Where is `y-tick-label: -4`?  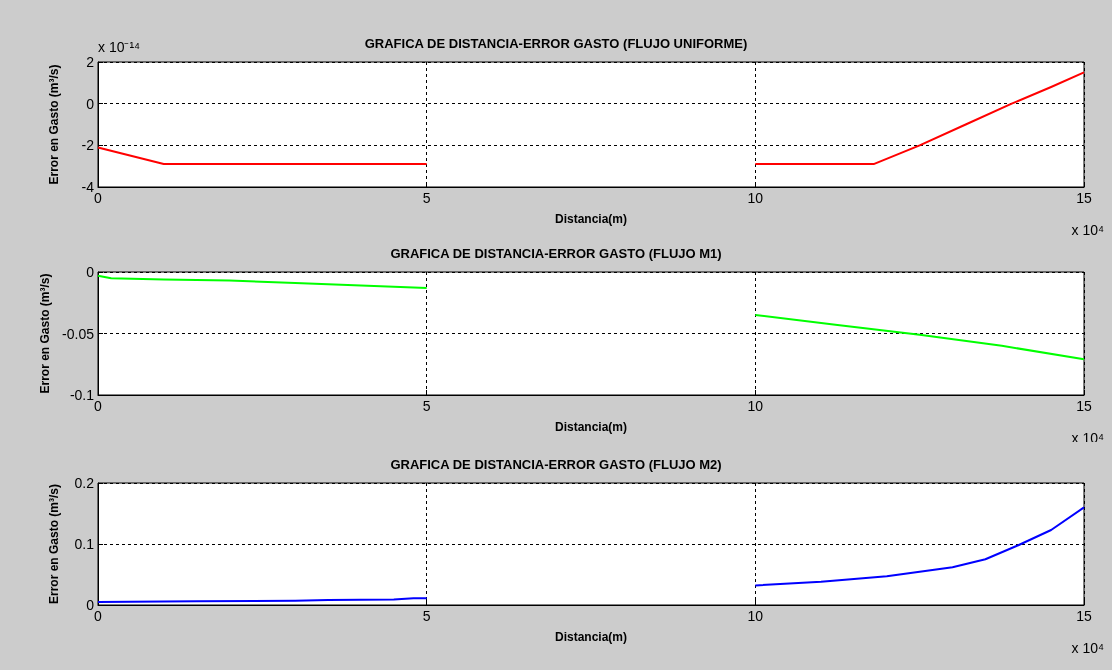
y-tick-label: -4 is located at coordinates (88, 187).